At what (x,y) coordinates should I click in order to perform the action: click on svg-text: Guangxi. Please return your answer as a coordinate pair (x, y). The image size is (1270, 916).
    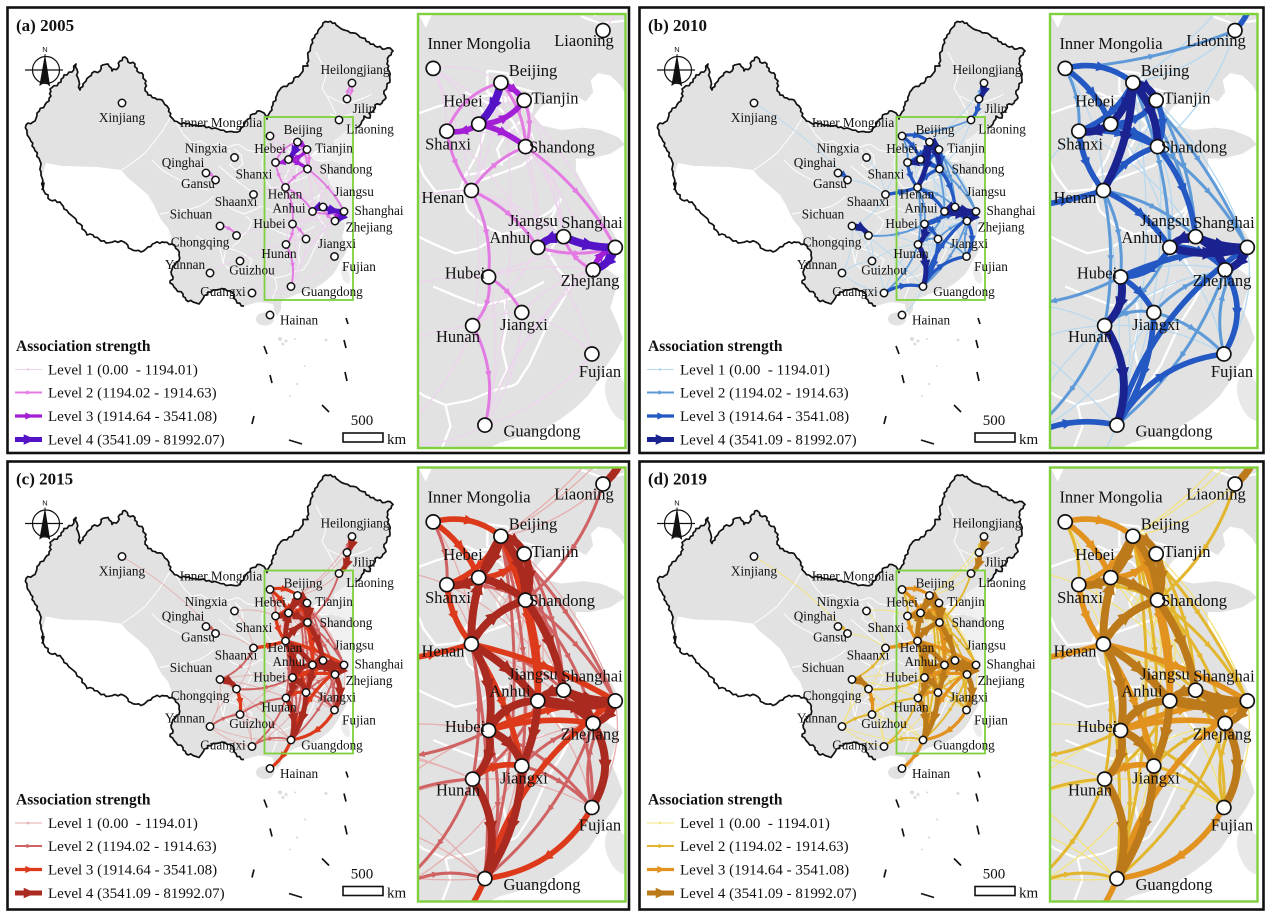
    Looking at the image, I should click on (855, 745).